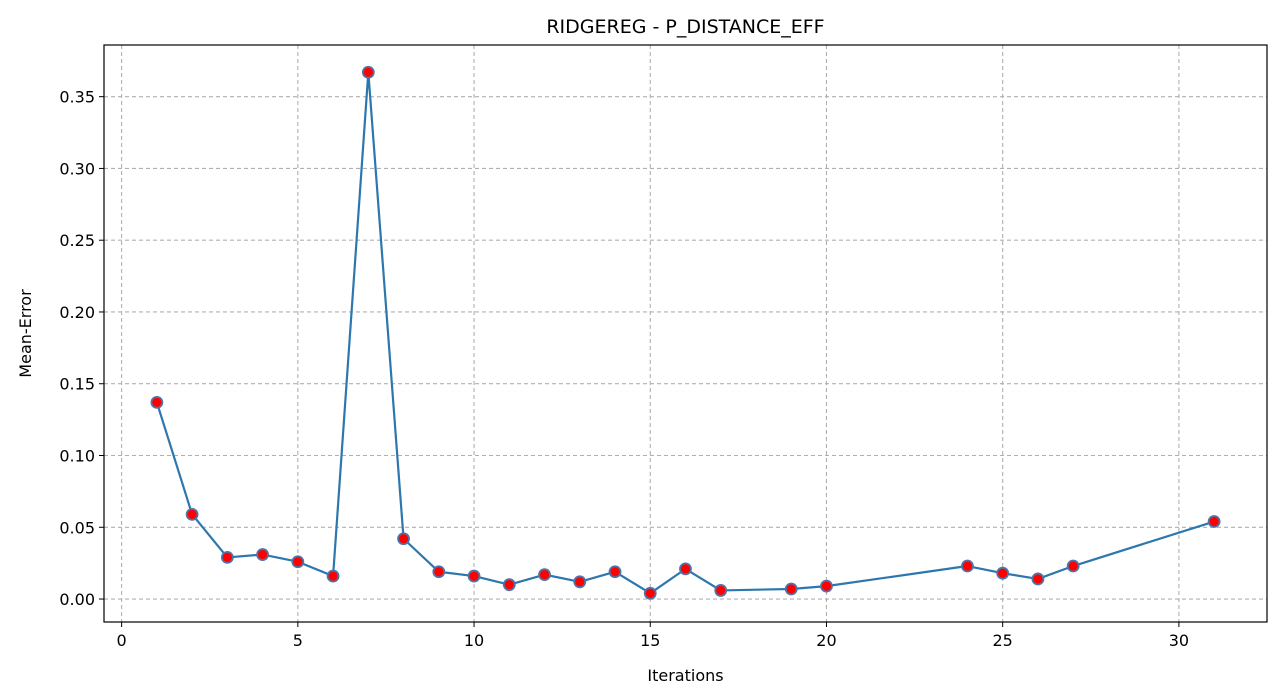 The height and width of the screenshot is (700, 1281). What do you see at coordinates (77, 527) in the screenshot?
I see `y-tick-label: 0.05` at bounding box center [77, 527].